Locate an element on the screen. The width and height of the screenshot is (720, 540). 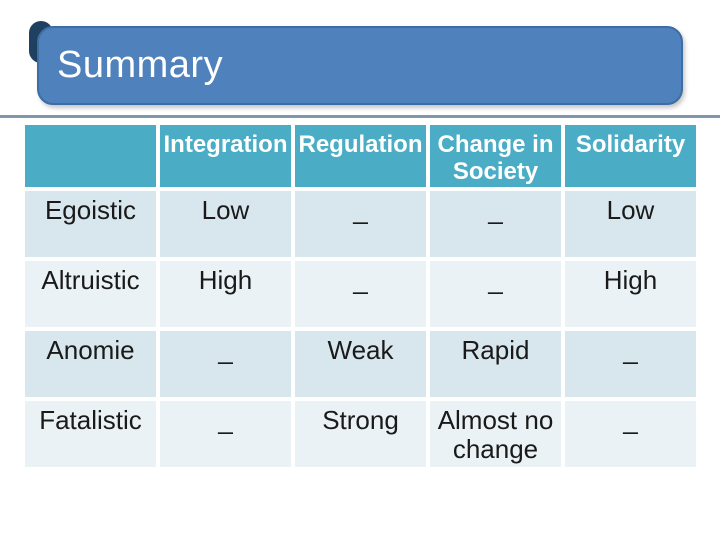
header-cell-regulation: Regulation is located at coordinates (360, 156).